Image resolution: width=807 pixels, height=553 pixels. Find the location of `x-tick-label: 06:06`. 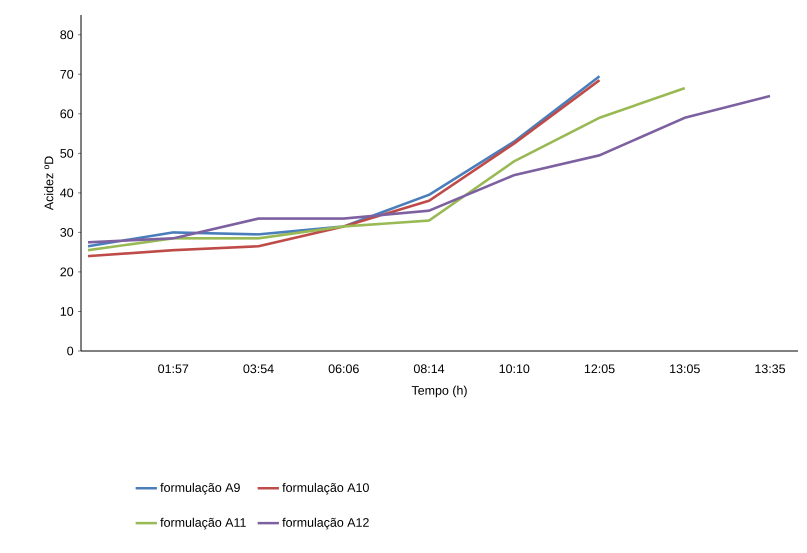

x-tick-label: 06:06 is located at coordinates (343, 369).